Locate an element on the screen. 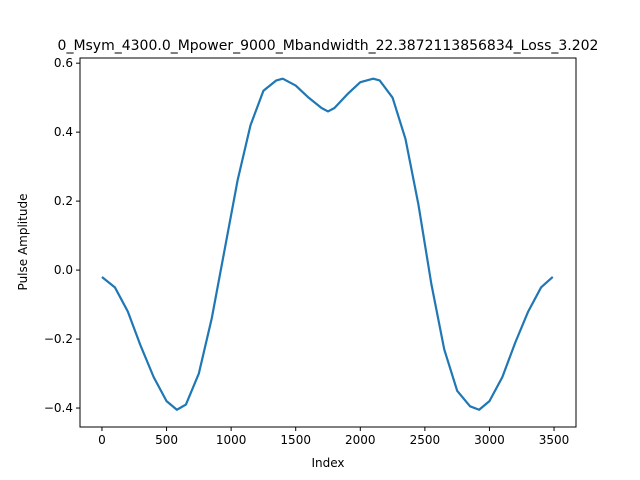 The image size is (640, 480). y-tick-label: 0.4 is located at coordinates (63, 132).